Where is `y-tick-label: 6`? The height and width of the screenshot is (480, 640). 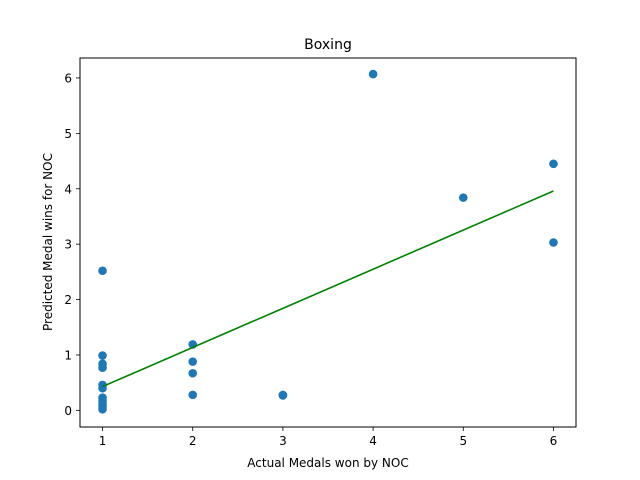
y-tick-label: 6 is located at coordinates (68, 78).